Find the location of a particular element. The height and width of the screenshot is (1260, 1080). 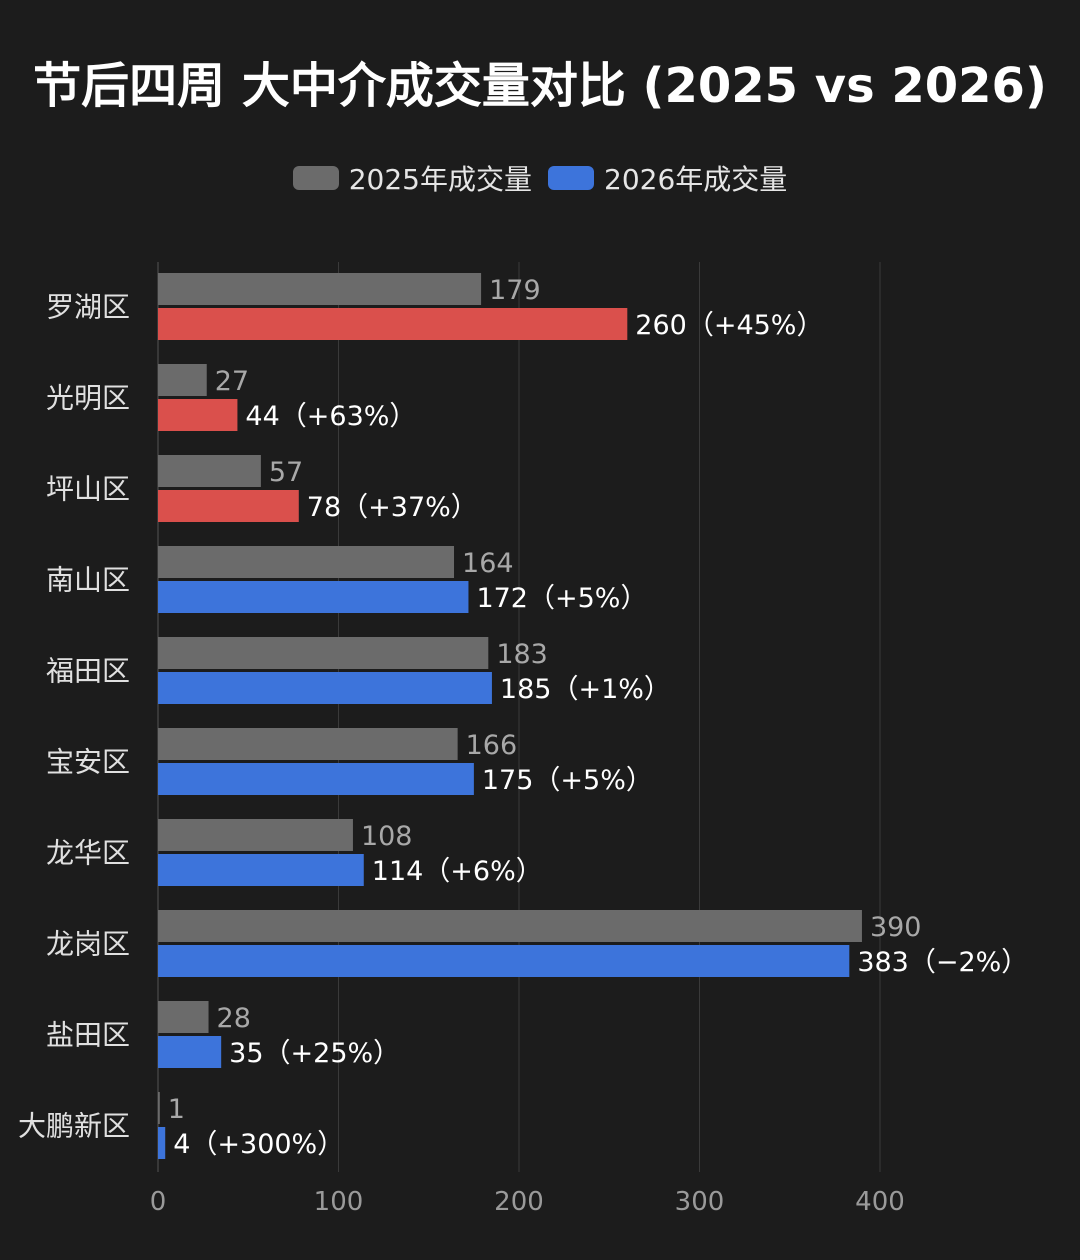

data-label-2025: 183 is located at coordinates (522, 654).